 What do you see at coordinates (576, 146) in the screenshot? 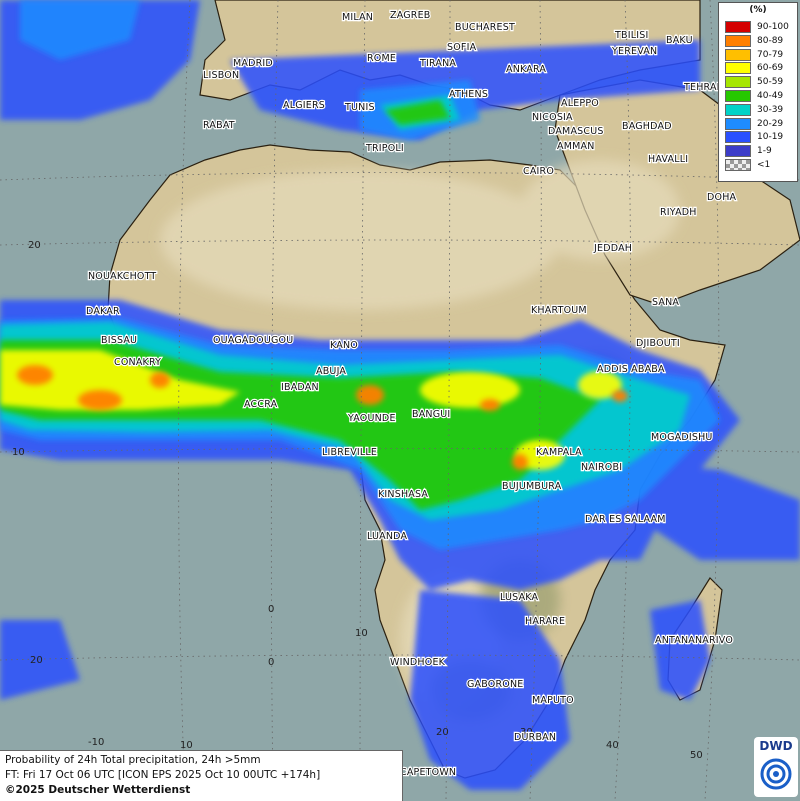
I see `city-label: AMMAN` at bounding box center [576, 146].